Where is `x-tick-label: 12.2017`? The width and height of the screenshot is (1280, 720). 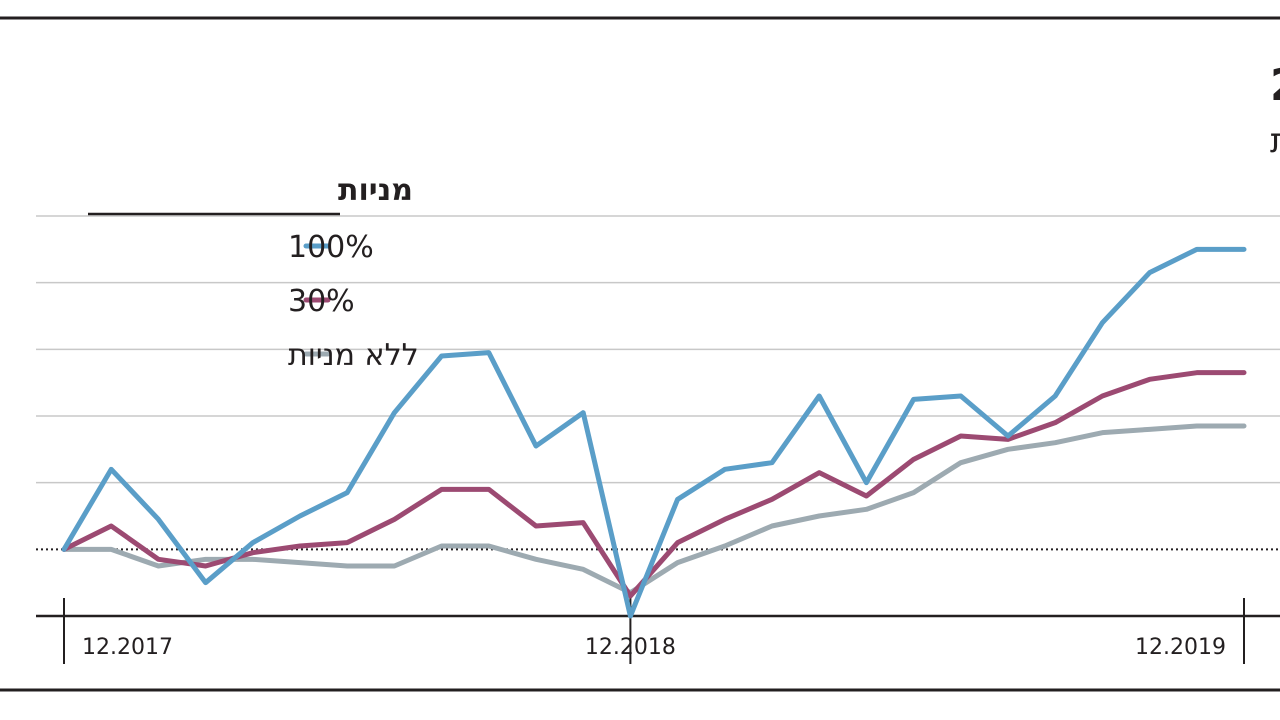 x-tick-label: 12.2017 is located at coordinates (127, 647).